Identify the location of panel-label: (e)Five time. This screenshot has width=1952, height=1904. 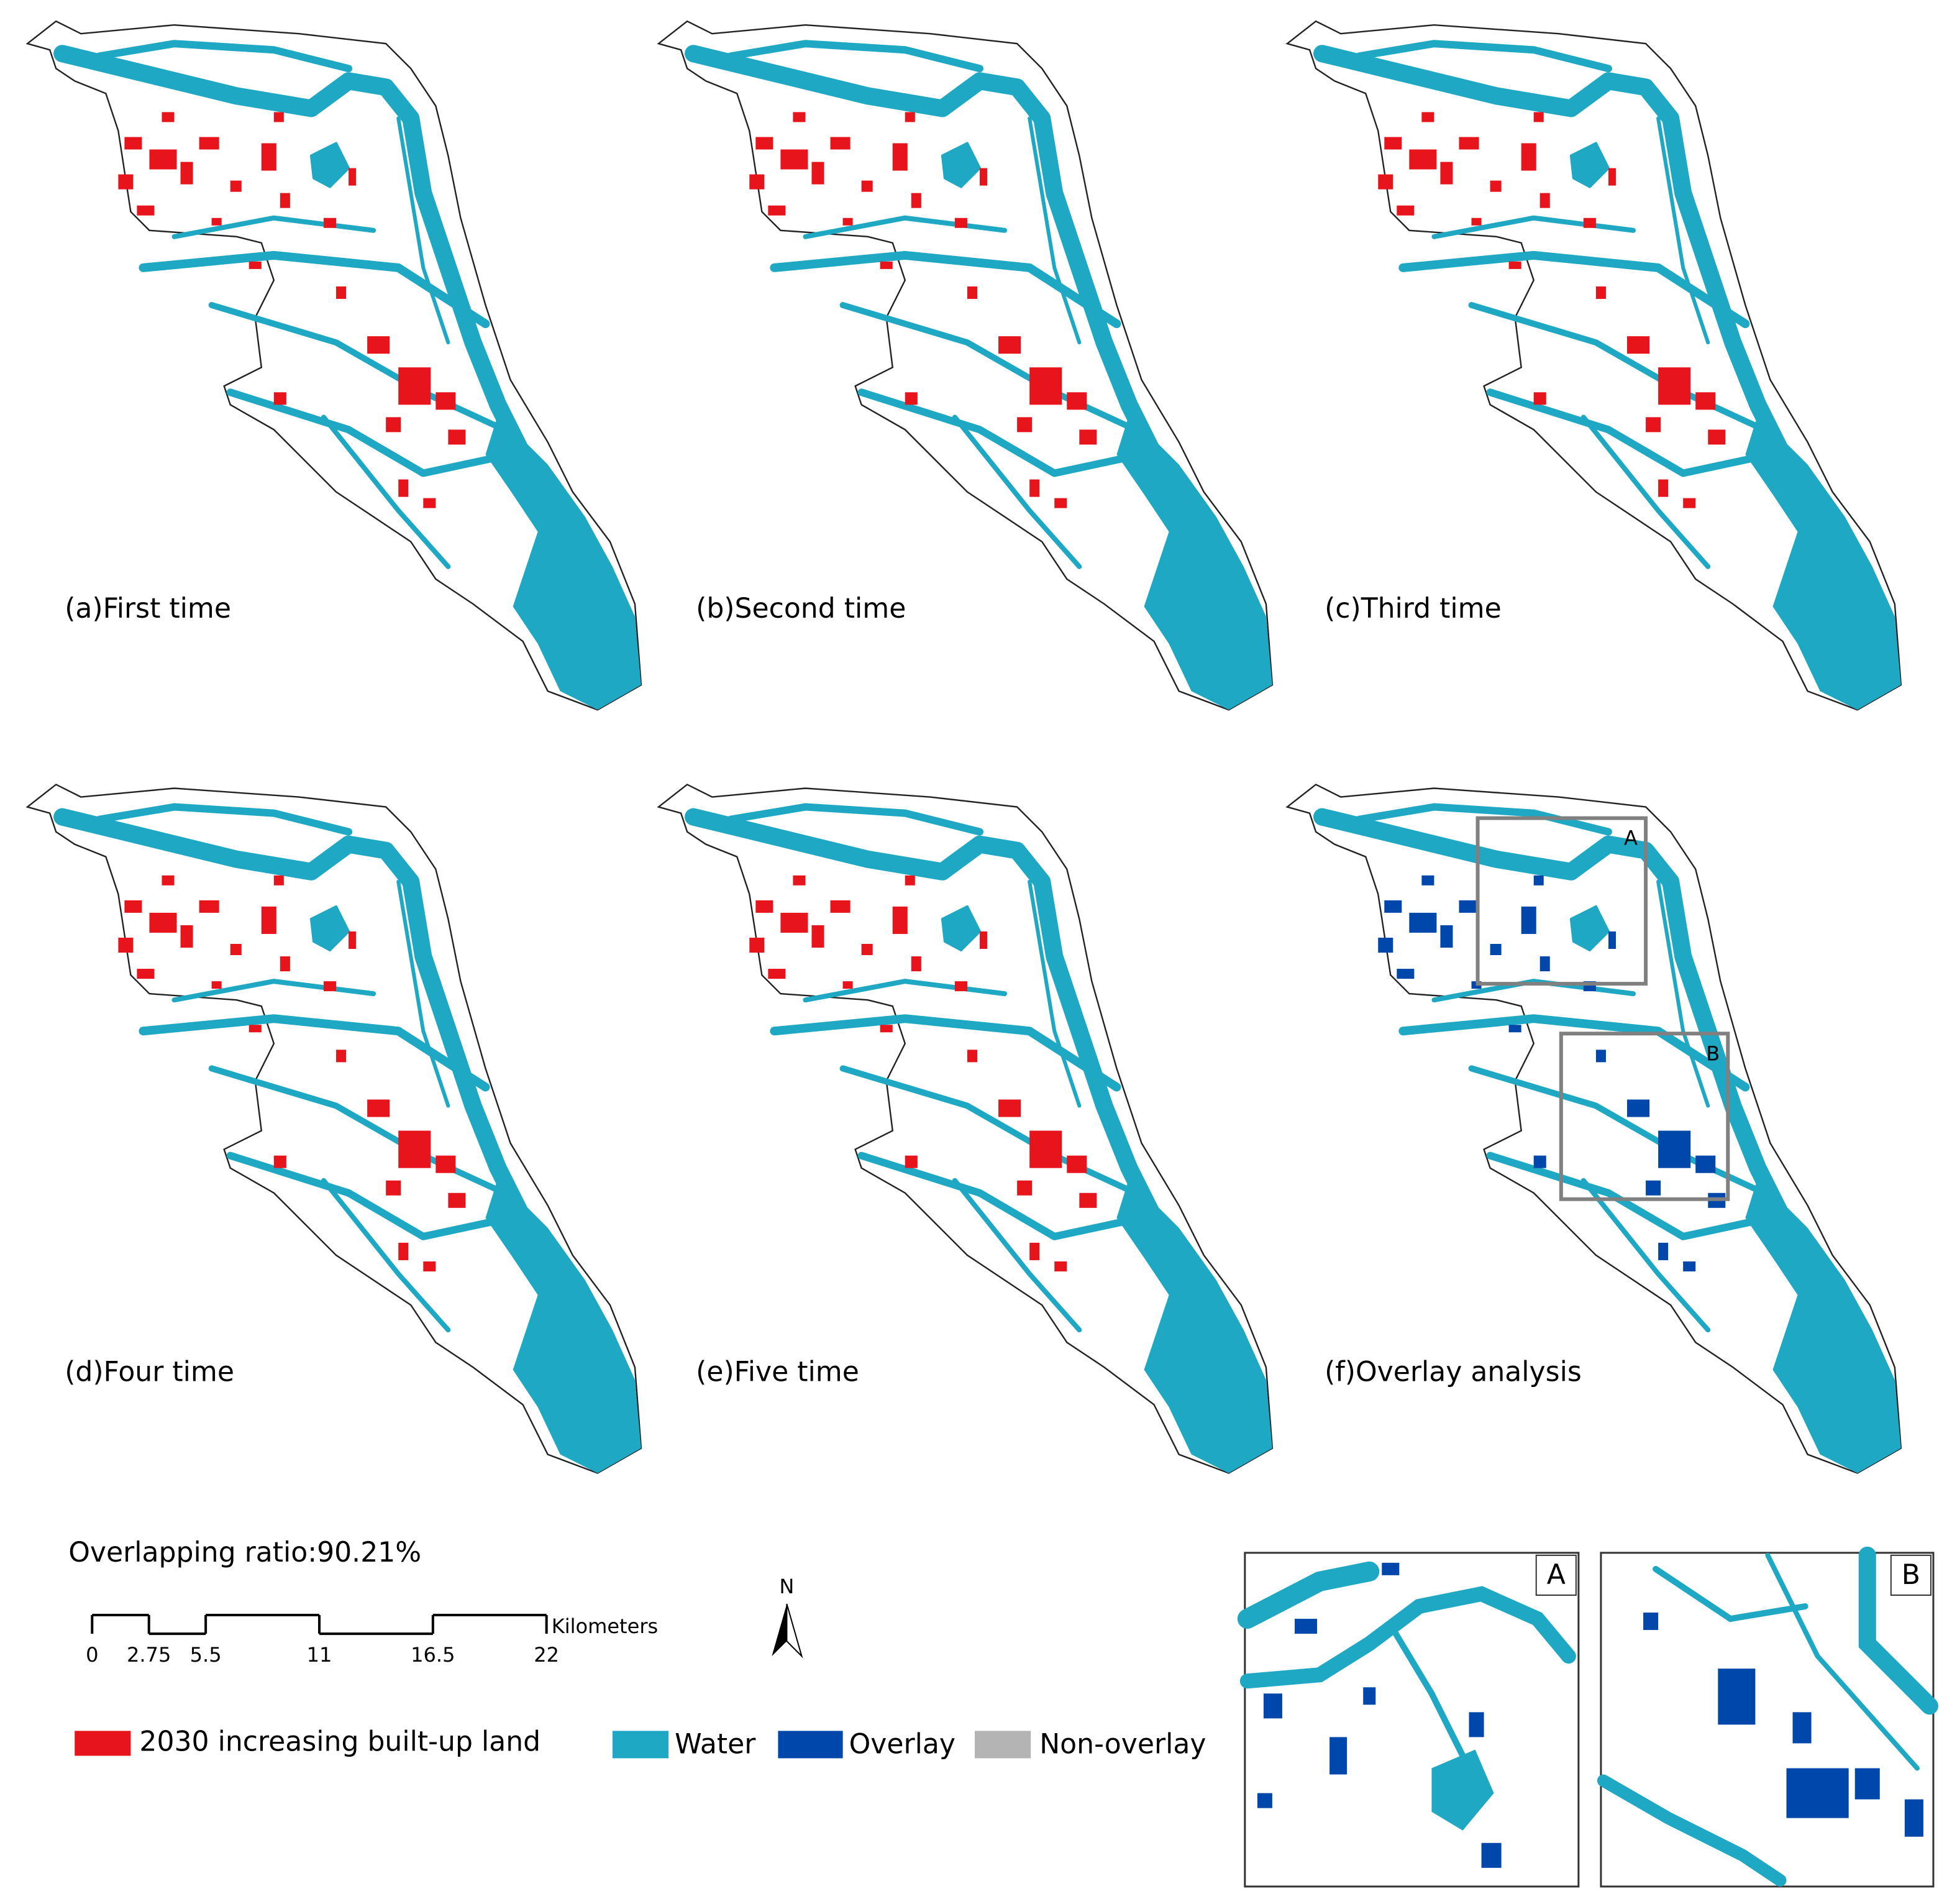
(778, 1372).